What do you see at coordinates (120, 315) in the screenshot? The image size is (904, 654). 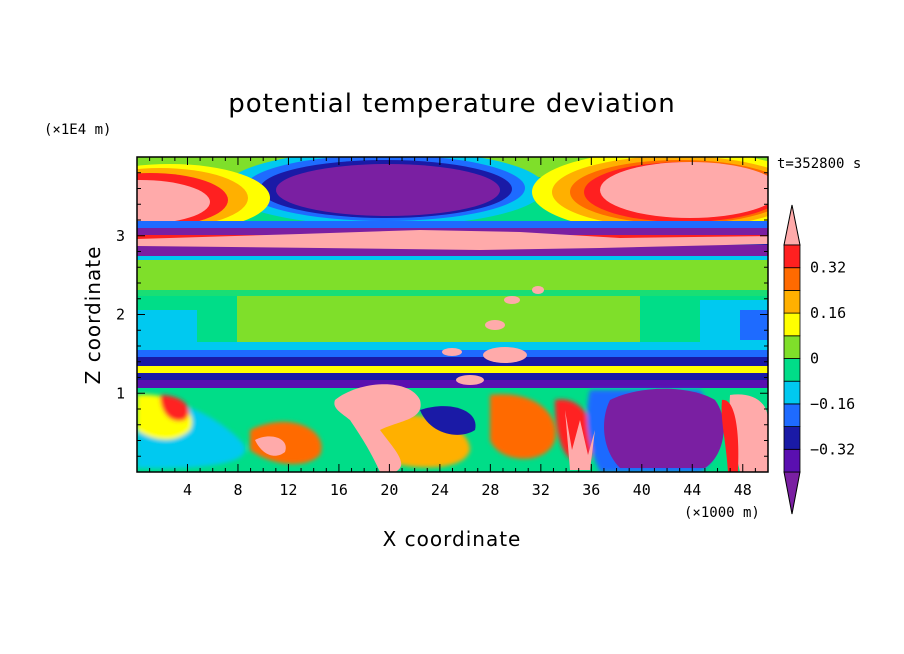 I see `y-tick-label: 2` at bounding box center [120, 315].